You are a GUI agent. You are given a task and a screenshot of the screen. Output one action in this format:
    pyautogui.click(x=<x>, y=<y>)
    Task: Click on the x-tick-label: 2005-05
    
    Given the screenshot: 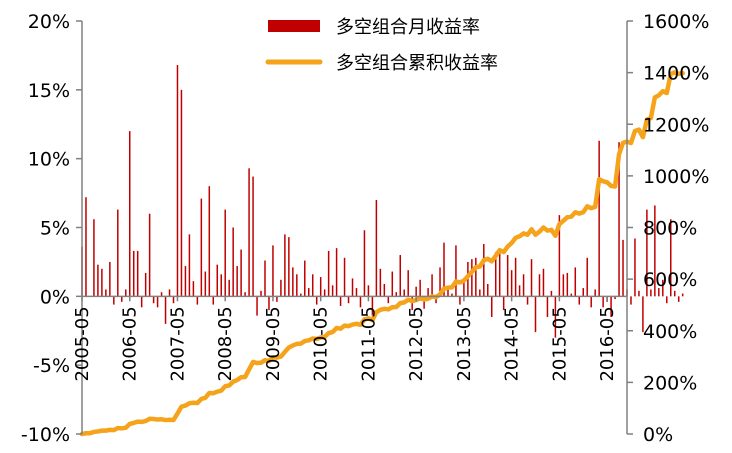 What is the action you would take?
    pyautogui.click(x=82, y=343)
    